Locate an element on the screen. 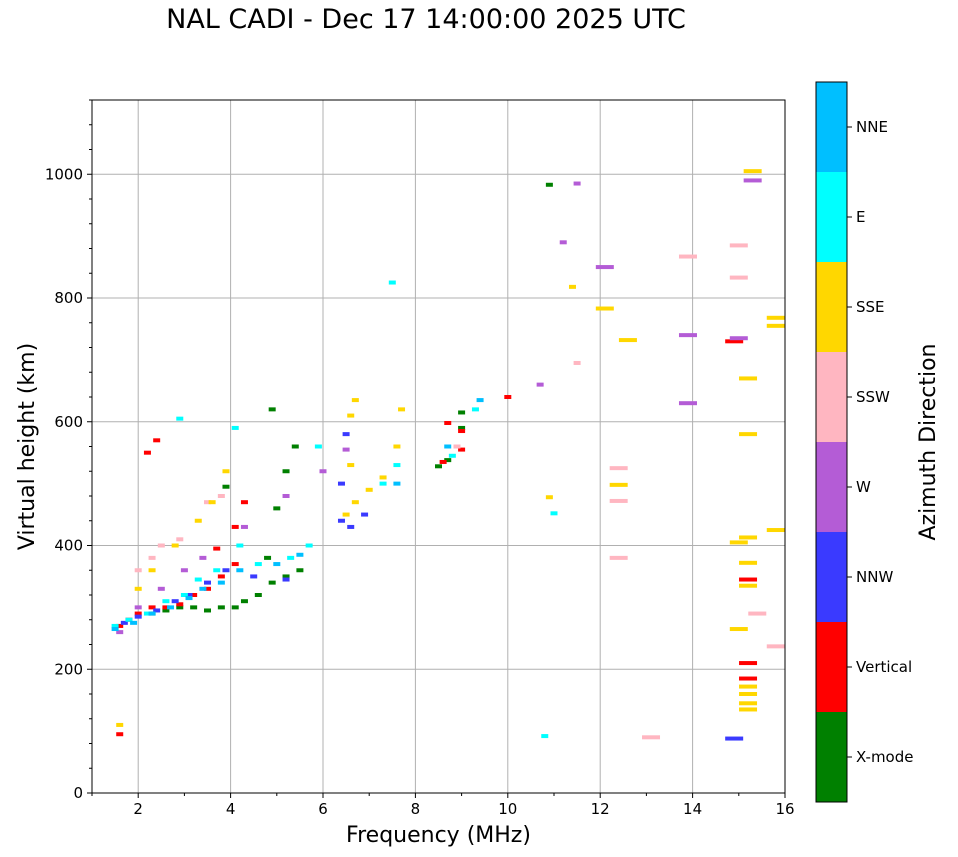 This screenshot has width=958, height=857. colorbar-tick-label: E is located at coordinates (860, 217).